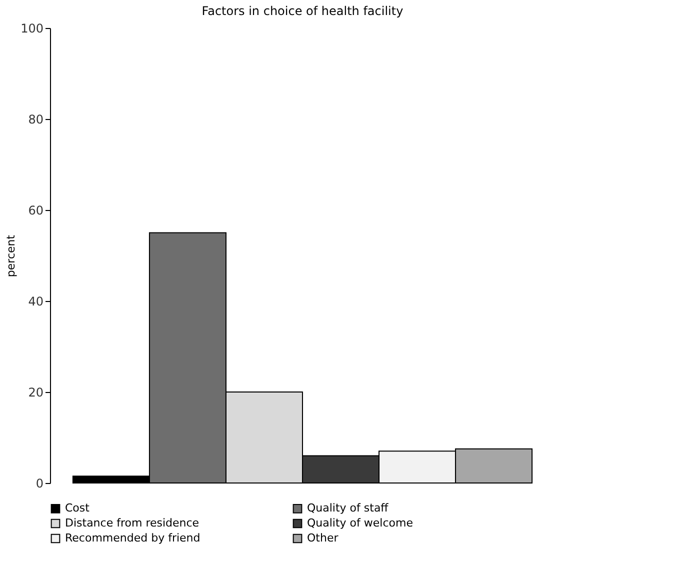  Describe the element at coordinates (11, 256) in the screenshot. I see `y-axis-title: percent` at that location.